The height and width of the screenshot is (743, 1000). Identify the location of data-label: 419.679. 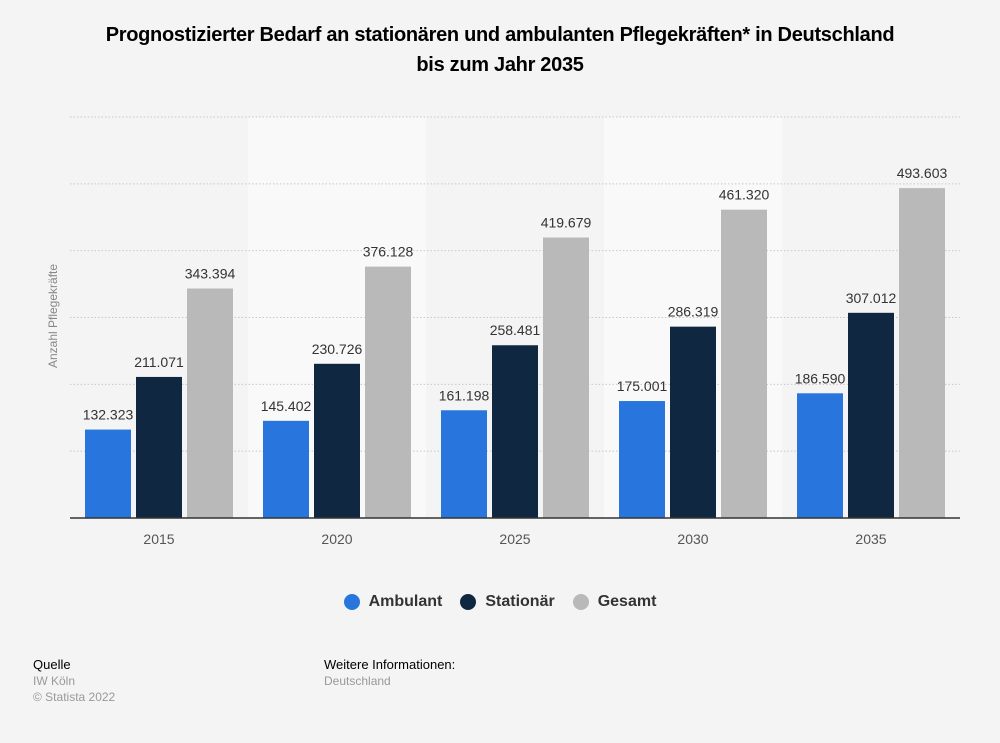
(566, 223).